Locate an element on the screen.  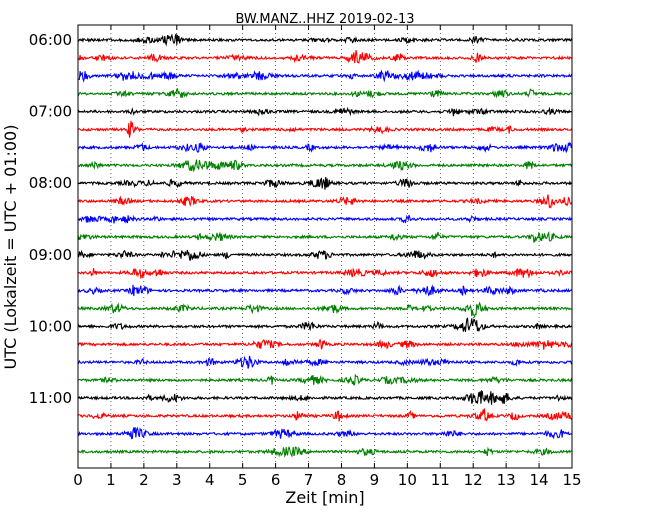
y-tick-label: 11:00 is located at coordinates (50, 398).